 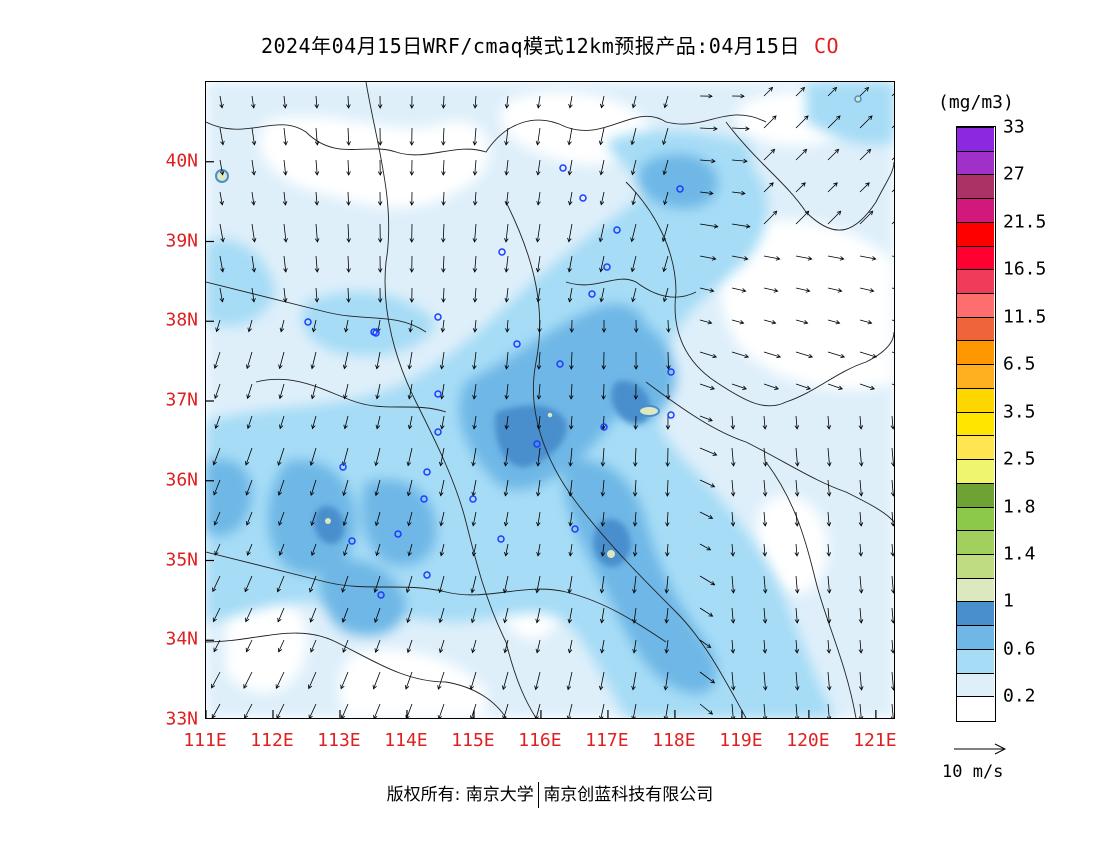 What do you see at coordinates (628, 795) in the screenshot?
I see `footer-right: 南京创蓝科技有限公司` at bounding box center [628, 795].